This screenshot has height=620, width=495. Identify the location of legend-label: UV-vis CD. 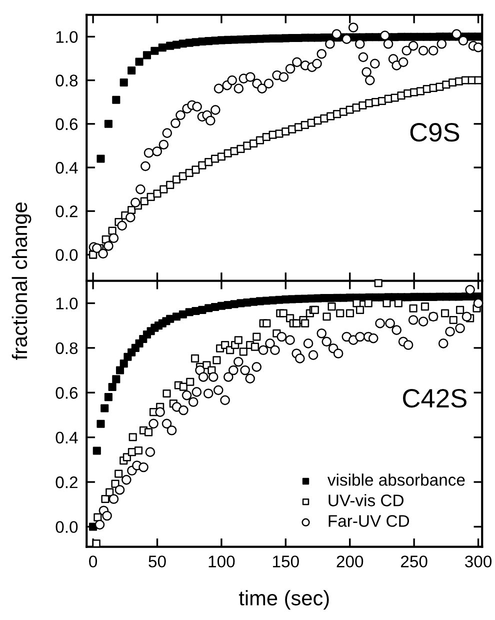
(366, 500).